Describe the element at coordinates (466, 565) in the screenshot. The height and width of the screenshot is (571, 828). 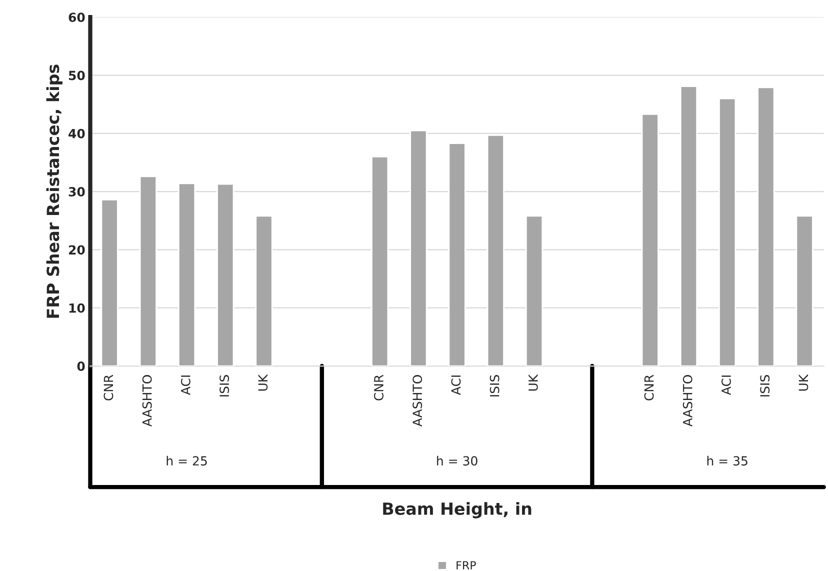
I see `legend-label: FRP` at that location.